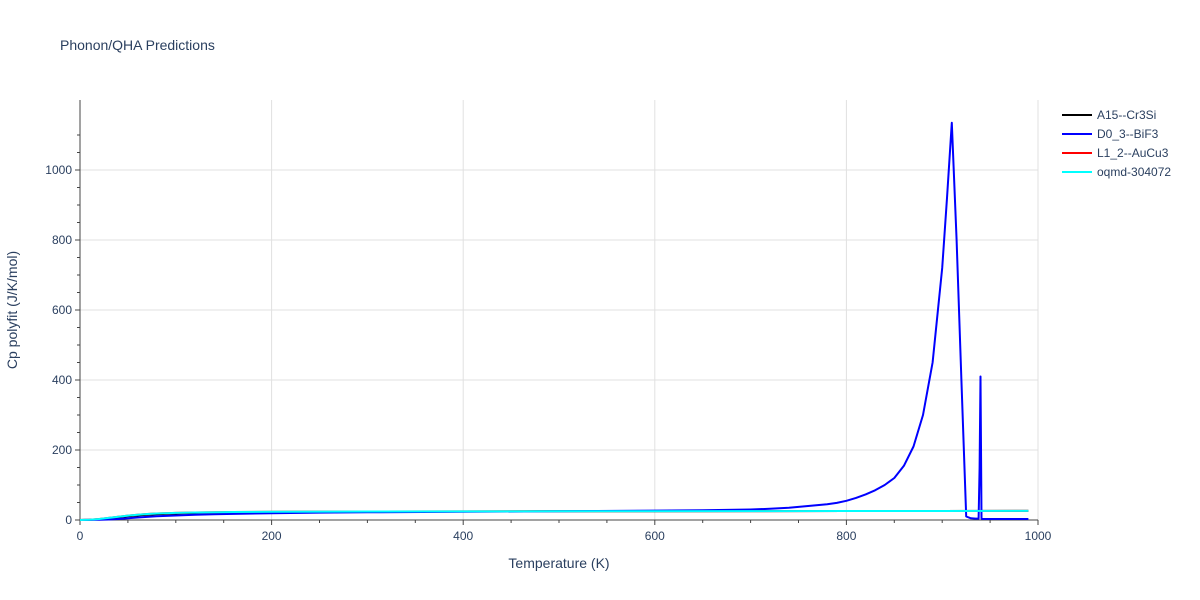  Describe the element at coordinates (62, 240) in the screenshot. I see `y-tick-label: 800` at that location.